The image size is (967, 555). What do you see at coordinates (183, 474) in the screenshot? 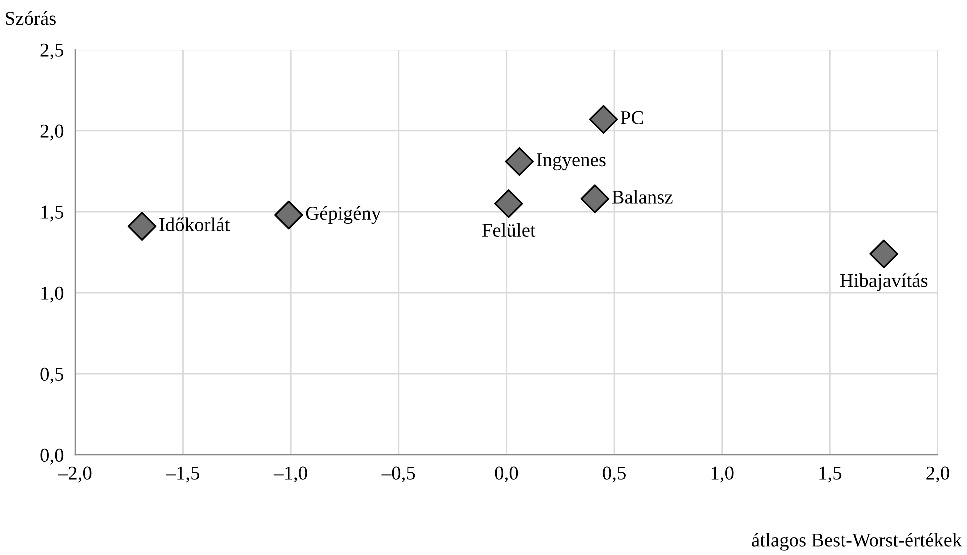
I see `x-tick-label: –1,5` at bounding box center [183, 474].